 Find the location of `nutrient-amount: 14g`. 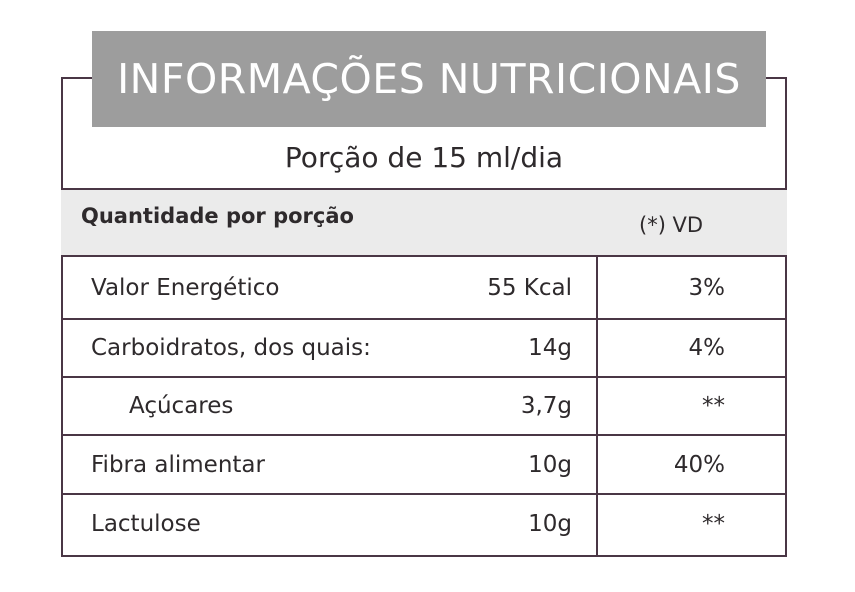

nutrient-amount: 14g is located at coordinates (550, 348).